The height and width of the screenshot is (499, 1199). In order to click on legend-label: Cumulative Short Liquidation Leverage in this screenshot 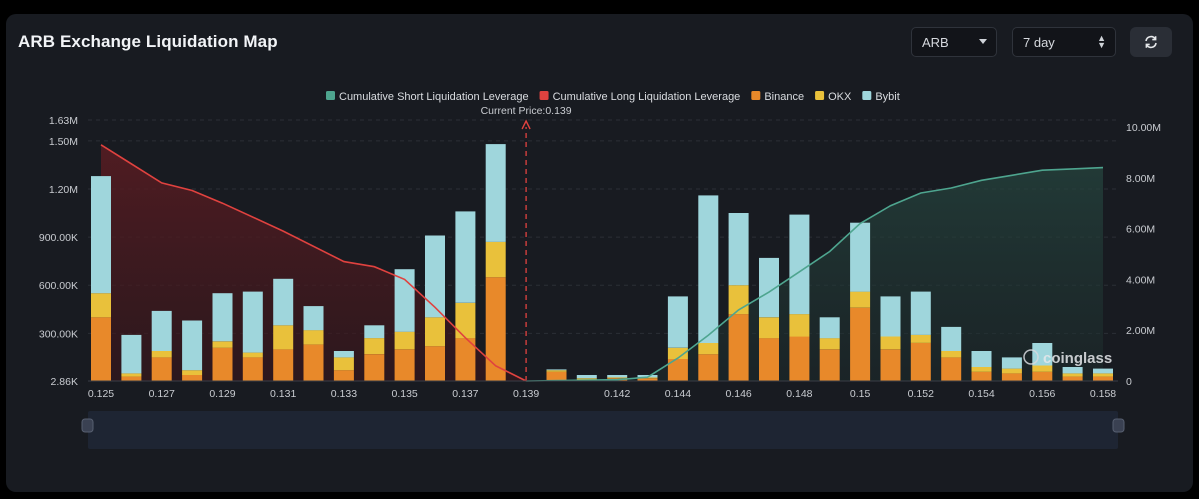, I will do `click(434, 97)`.